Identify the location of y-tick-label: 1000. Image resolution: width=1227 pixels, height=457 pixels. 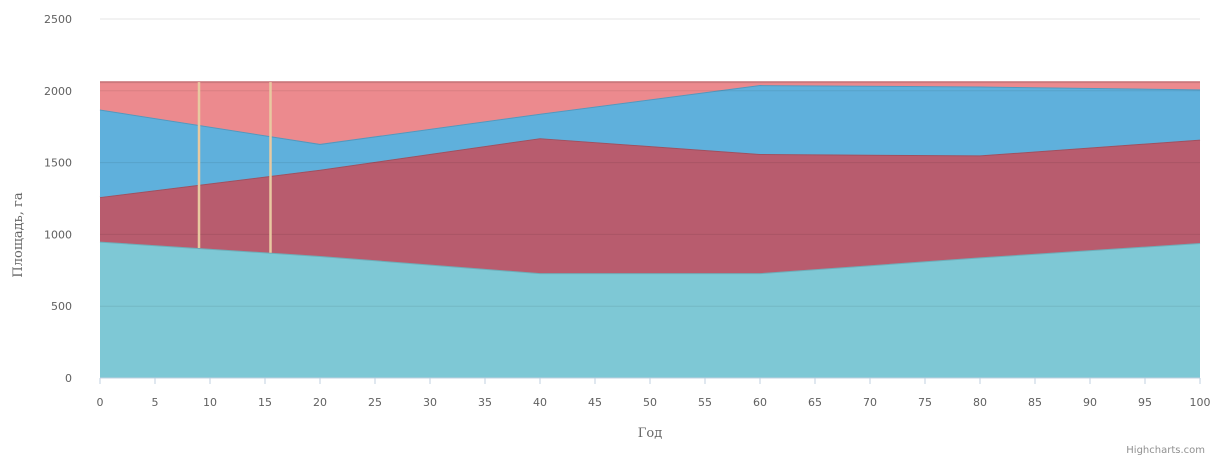
(58, 234).